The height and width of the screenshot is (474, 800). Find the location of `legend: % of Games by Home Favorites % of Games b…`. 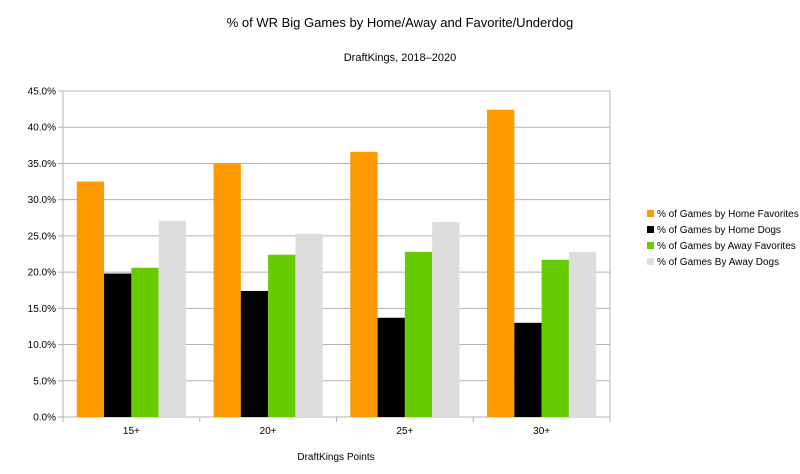

legend: % of Games by Home Favorites % of Games b… is located at coordinates (723, 238).